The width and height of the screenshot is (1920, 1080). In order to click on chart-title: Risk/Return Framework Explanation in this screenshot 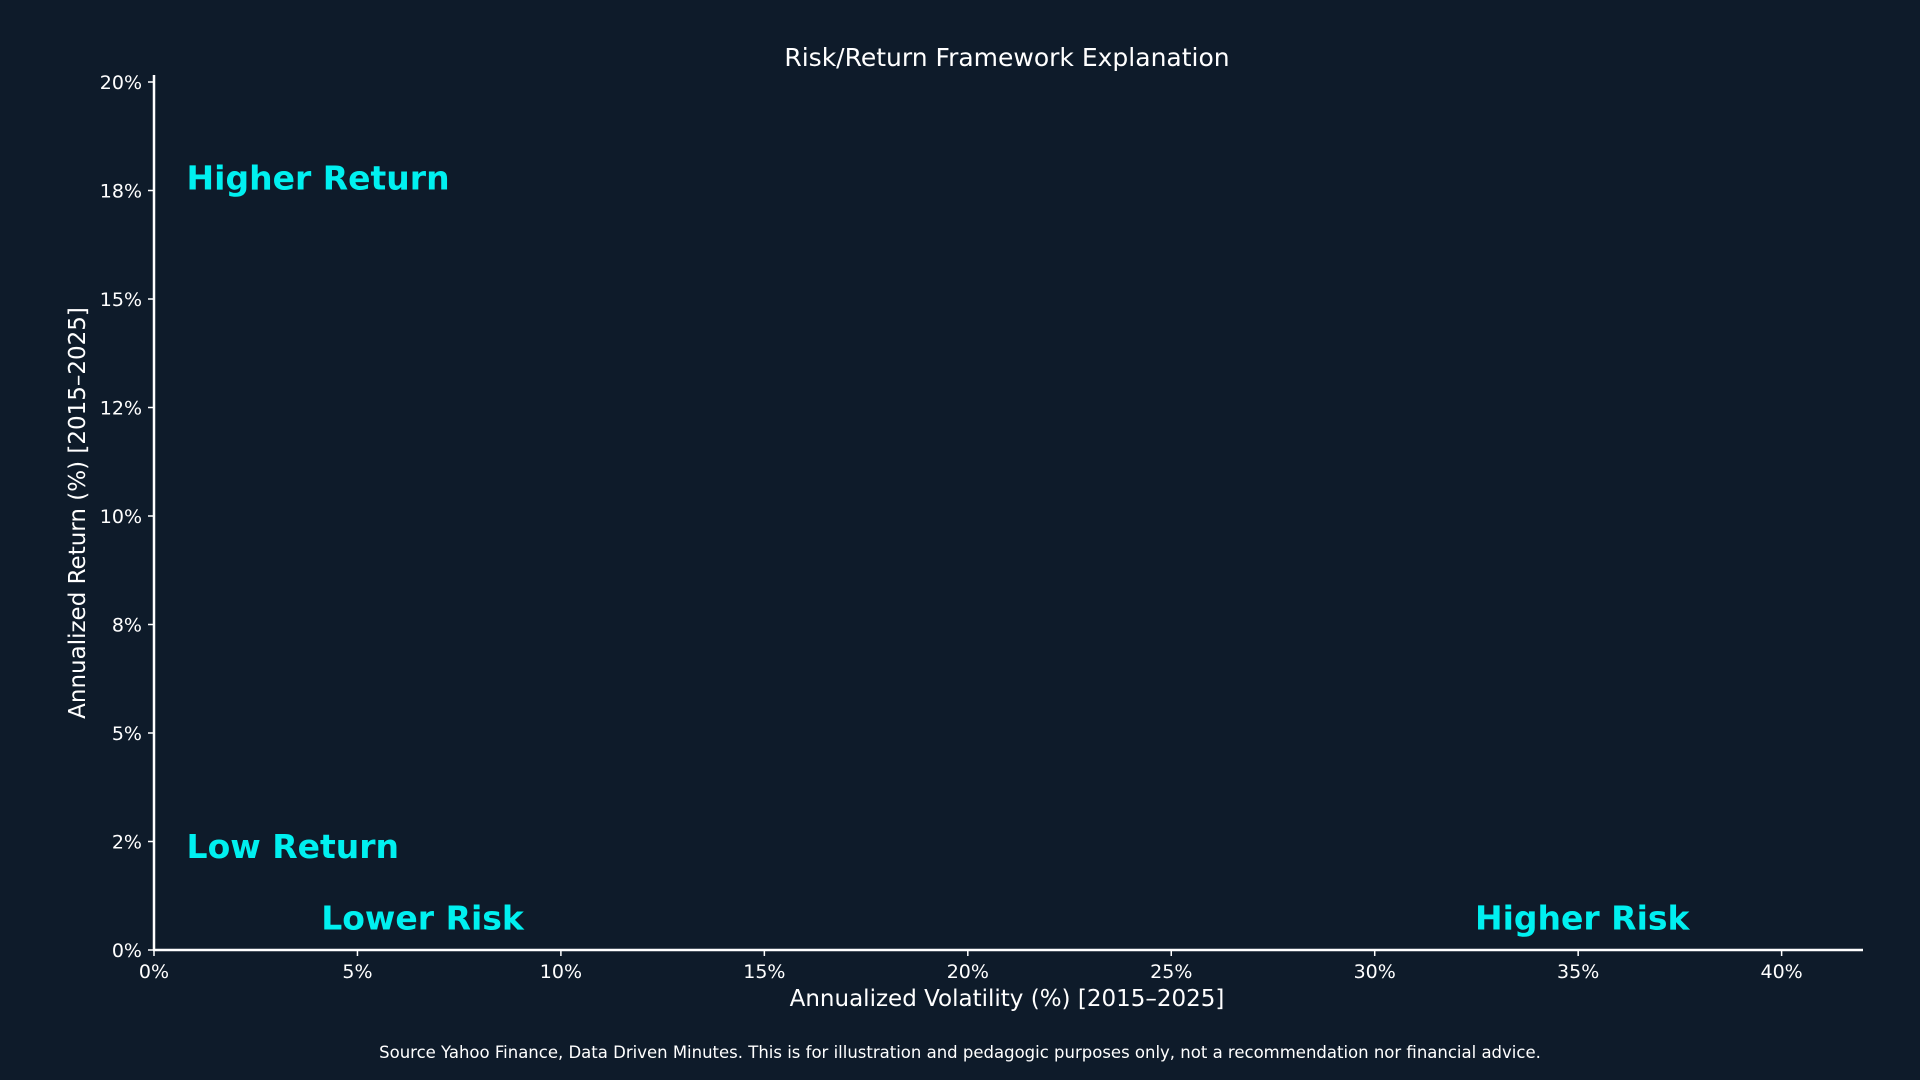, I will do `click(1006, 57)`.